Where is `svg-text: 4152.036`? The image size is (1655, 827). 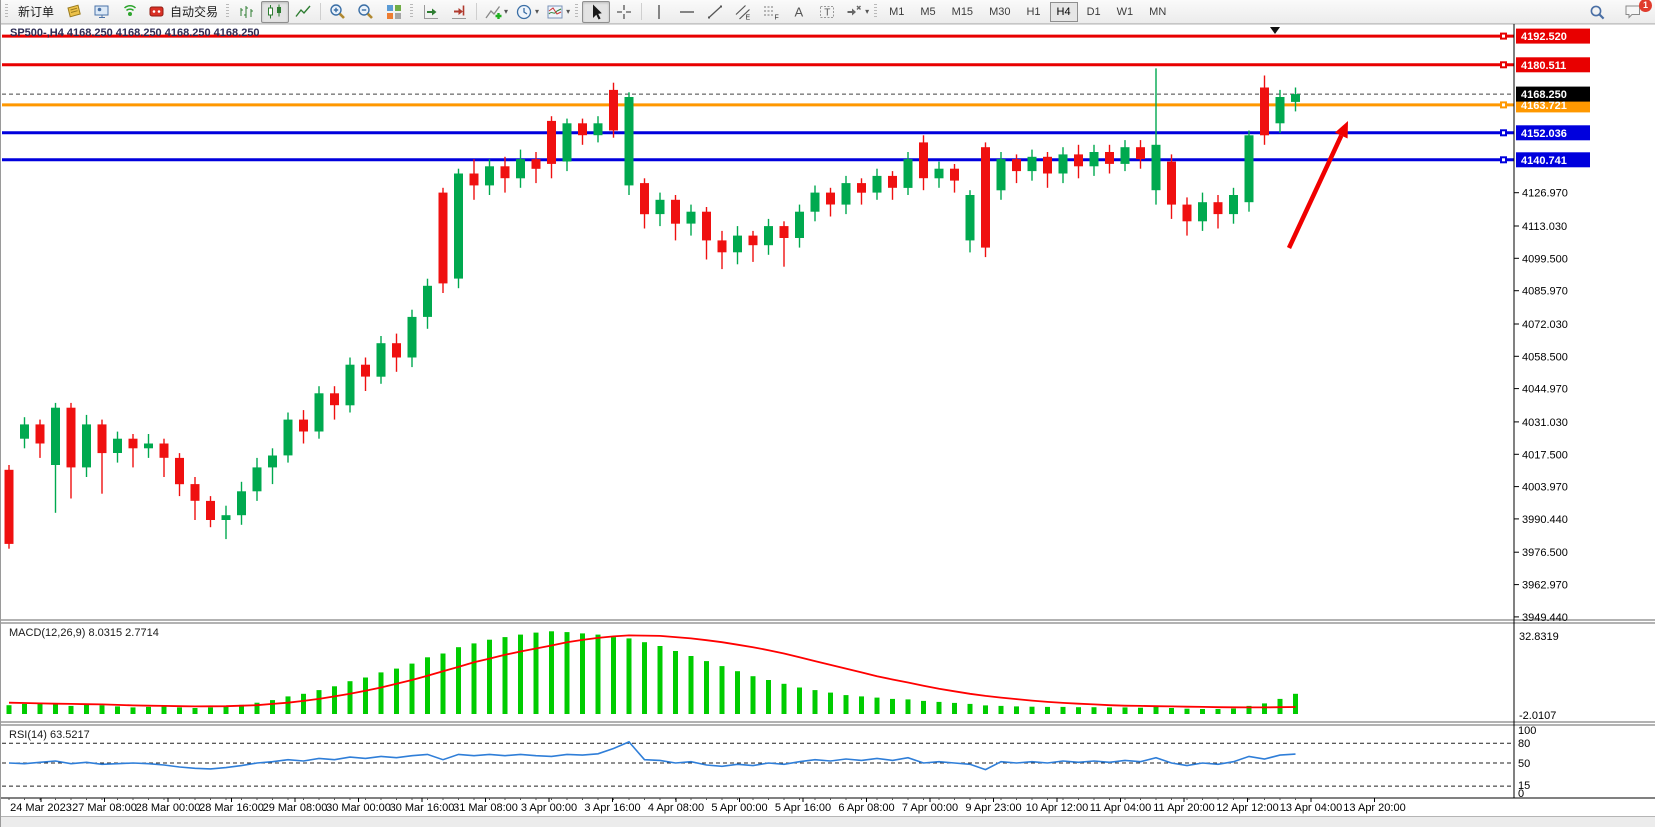
svg-text: 4152.036 is located at coordinates (1544, 134).